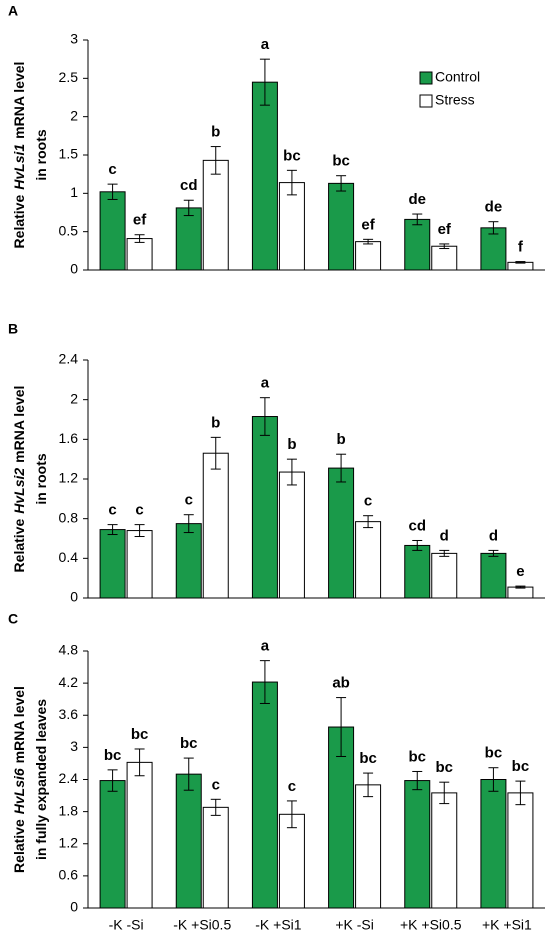 The width and height of the screenshot is (551, 939). I want to click on x-tick-label: -K +Si1, so click(278, 925).